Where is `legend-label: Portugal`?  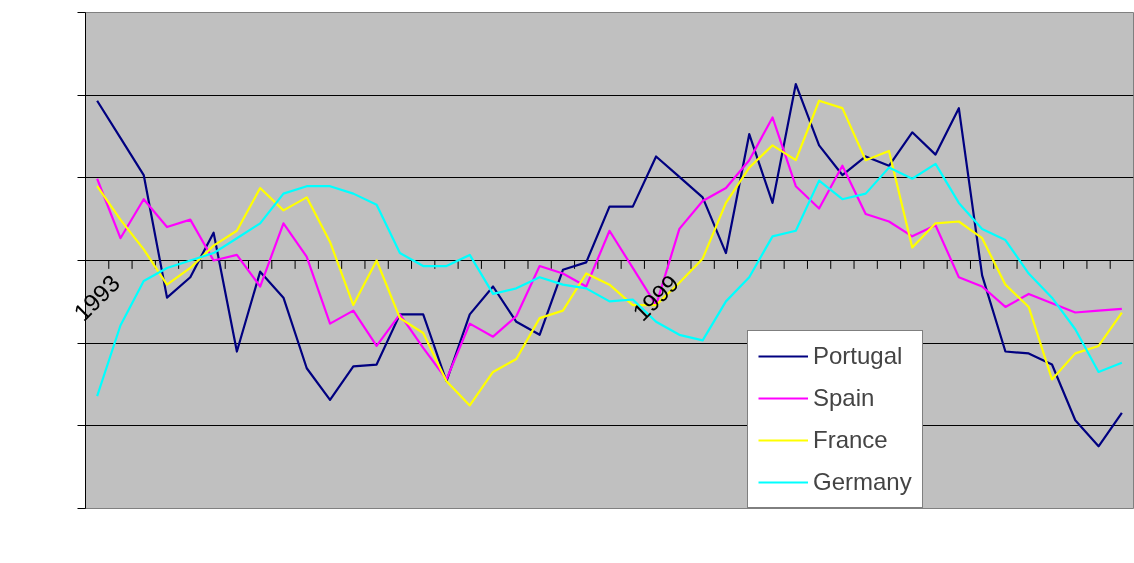
legend-label: Portugal is located at coordinates (858, 356).